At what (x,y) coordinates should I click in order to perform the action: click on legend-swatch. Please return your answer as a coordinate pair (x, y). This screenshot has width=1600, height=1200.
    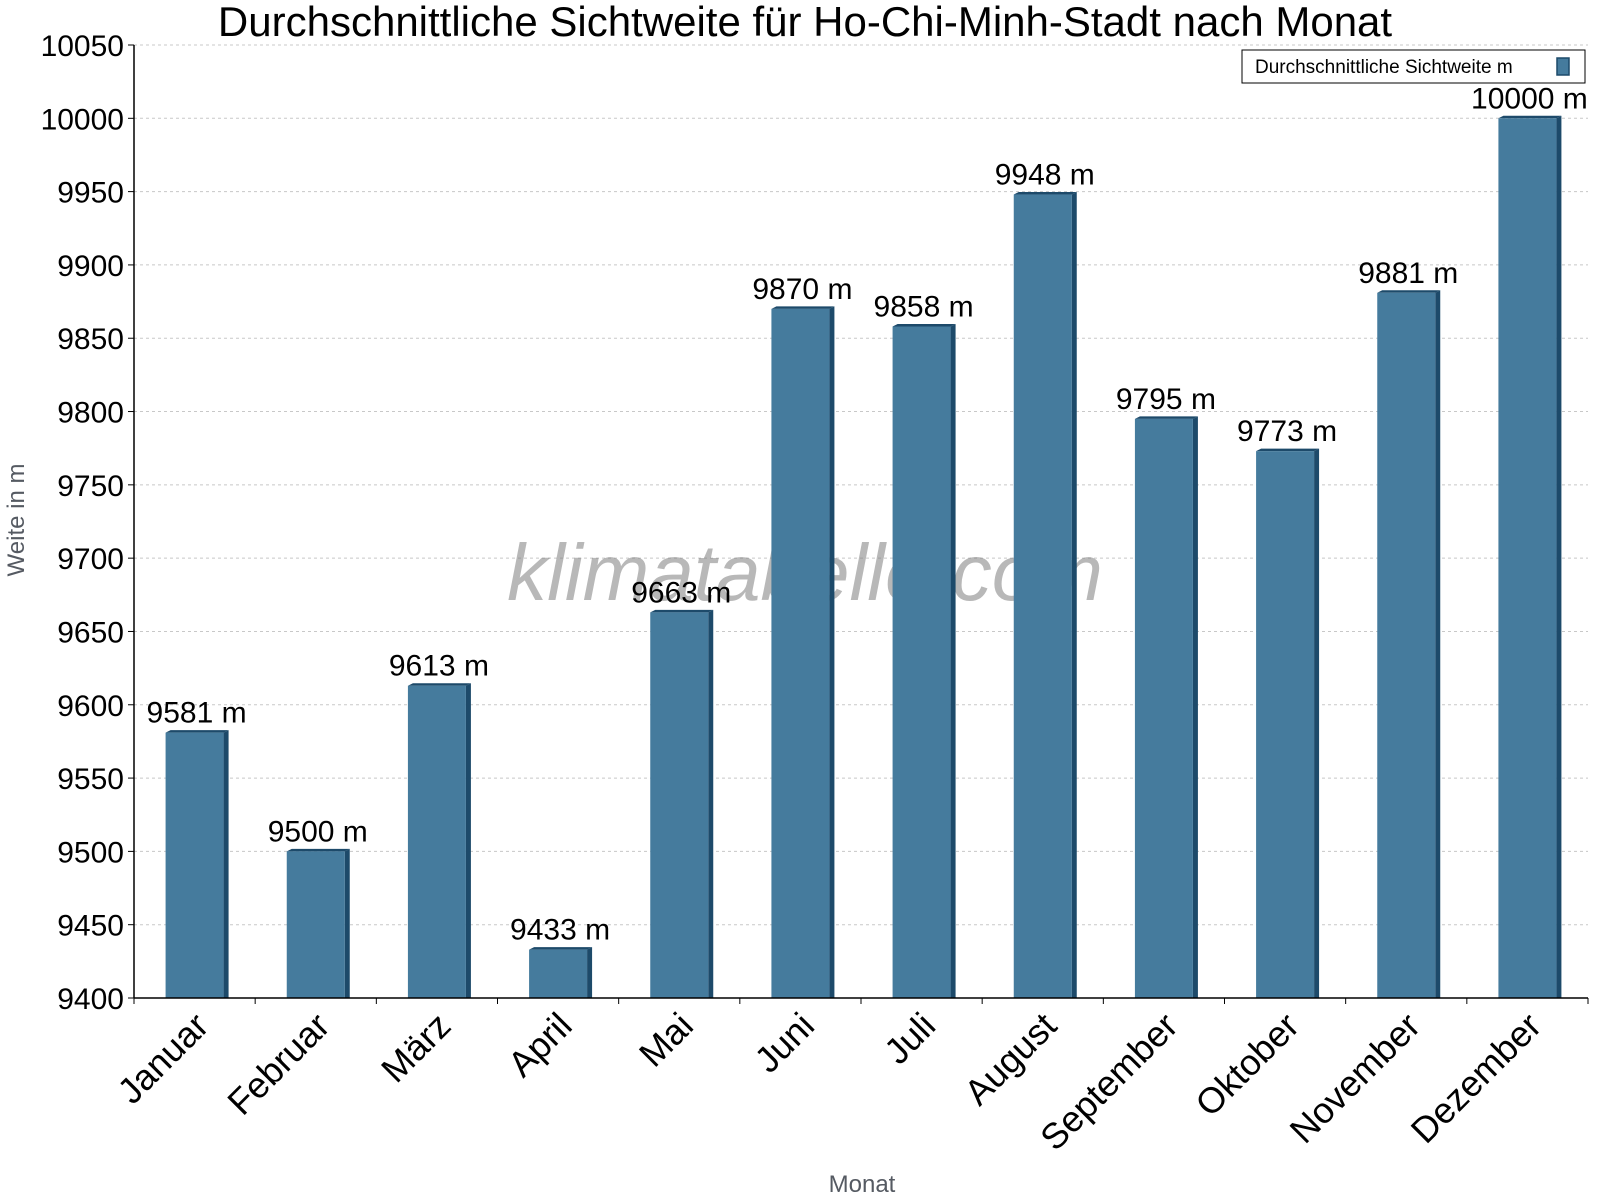
    Looking at the image, I should click on (1563, 66).